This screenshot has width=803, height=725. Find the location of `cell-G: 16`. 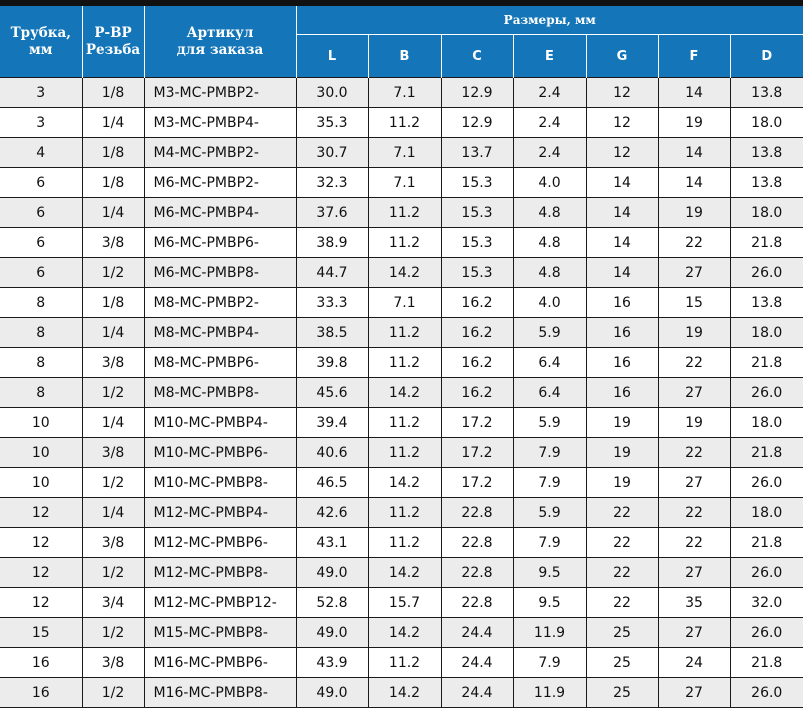

cell-G: 16 is located at coordinates (622, 362).